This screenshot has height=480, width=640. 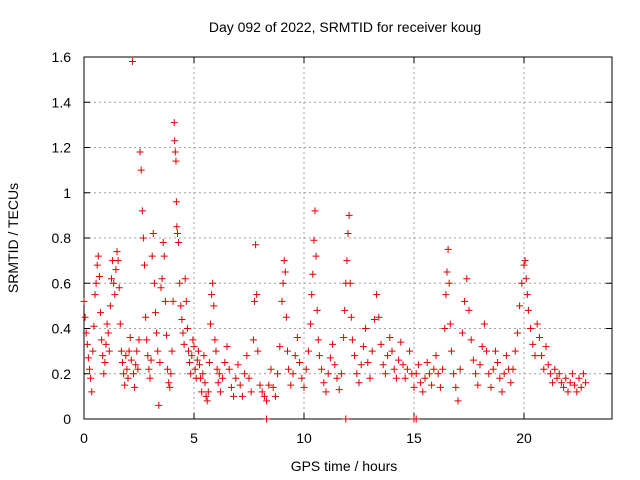 What do you see at coordinates (67, 193) in the screenshot?
I see `y-tick-label: 1` at bounding box center [67, 193].